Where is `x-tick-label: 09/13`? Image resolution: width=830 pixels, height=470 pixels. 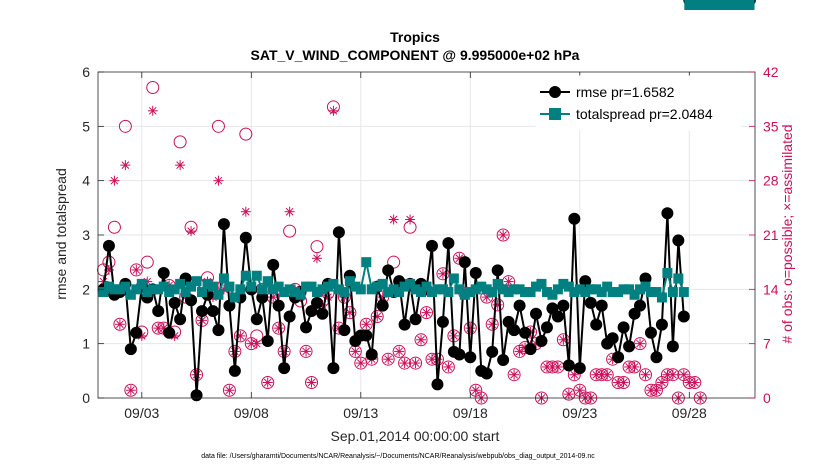
x-tick-label: 09/13 is located at coordinates (360, 413).